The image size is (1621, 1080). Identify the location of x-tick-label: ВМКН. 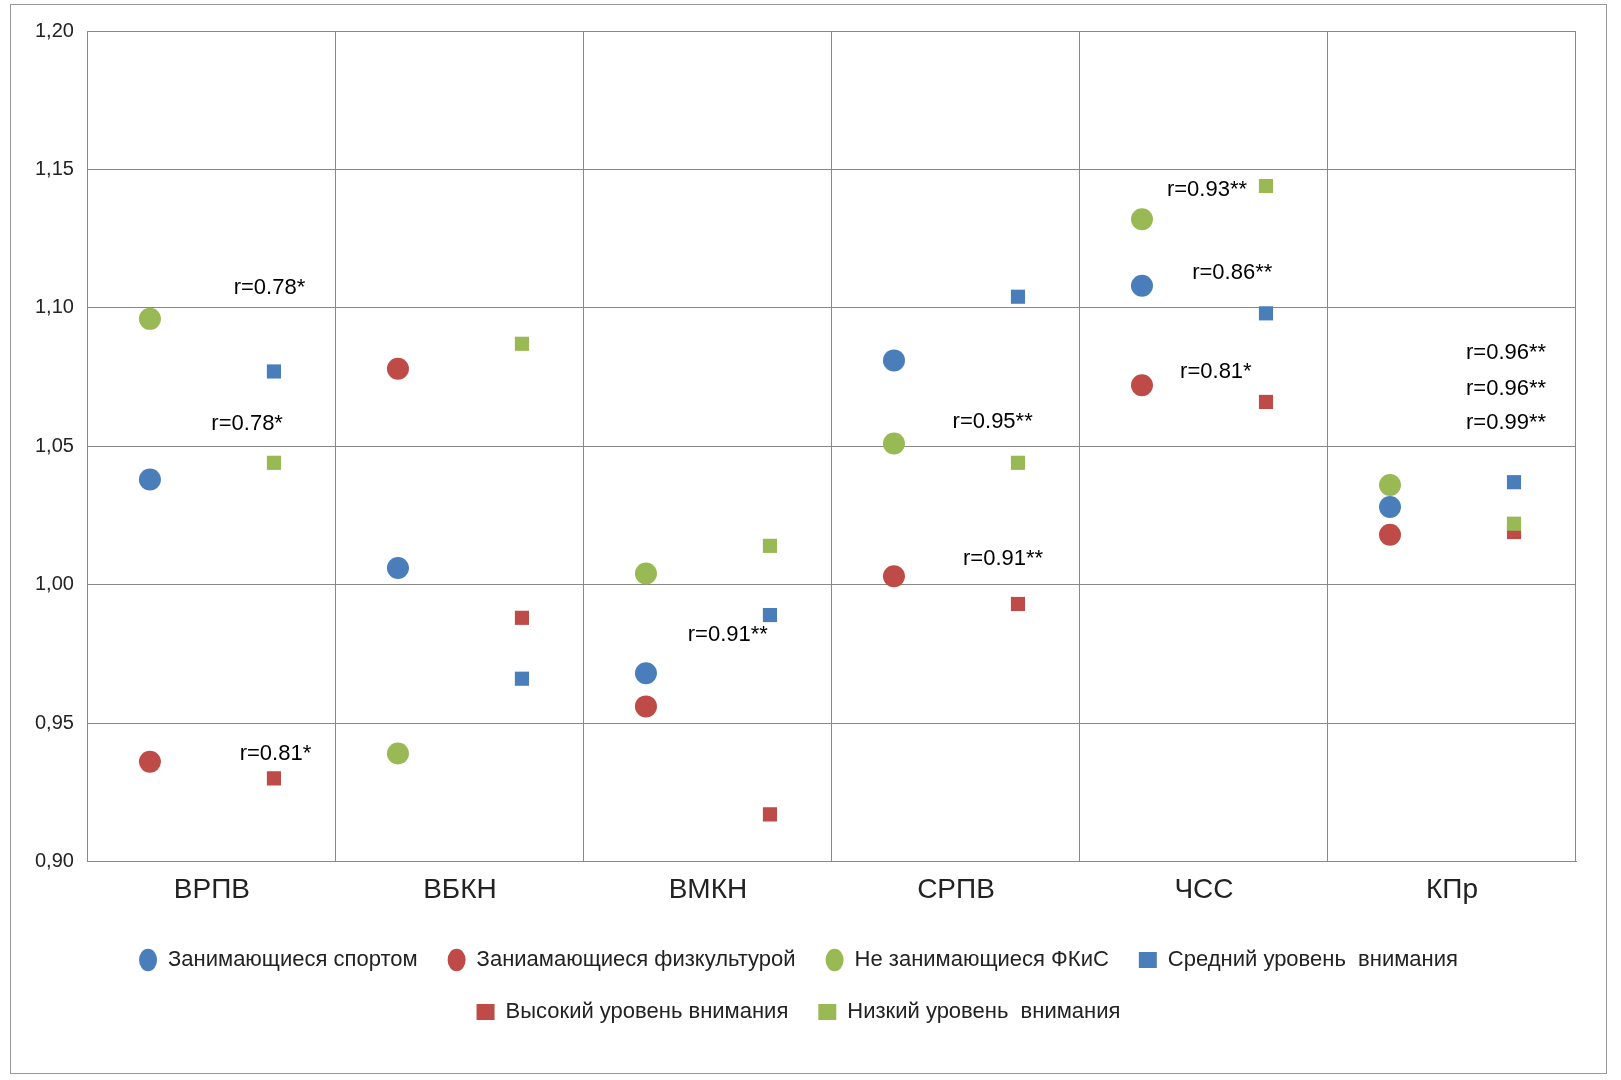
(708, 888).